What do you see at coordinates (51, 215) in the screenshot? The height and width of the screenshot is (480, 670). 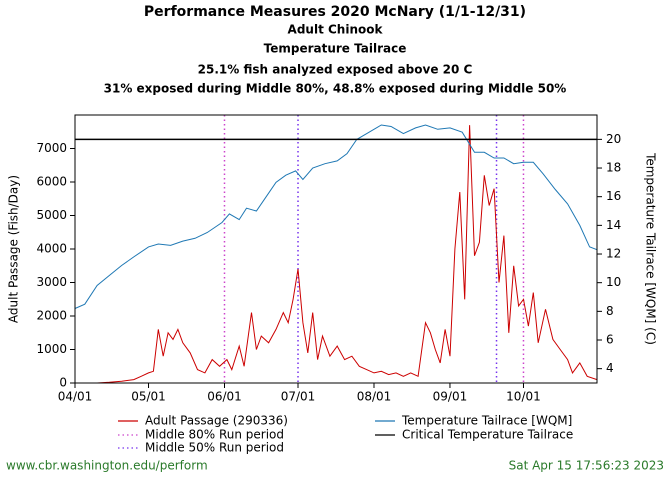 I see `y-tick-label: 5000` at bounding box center [51, 215].